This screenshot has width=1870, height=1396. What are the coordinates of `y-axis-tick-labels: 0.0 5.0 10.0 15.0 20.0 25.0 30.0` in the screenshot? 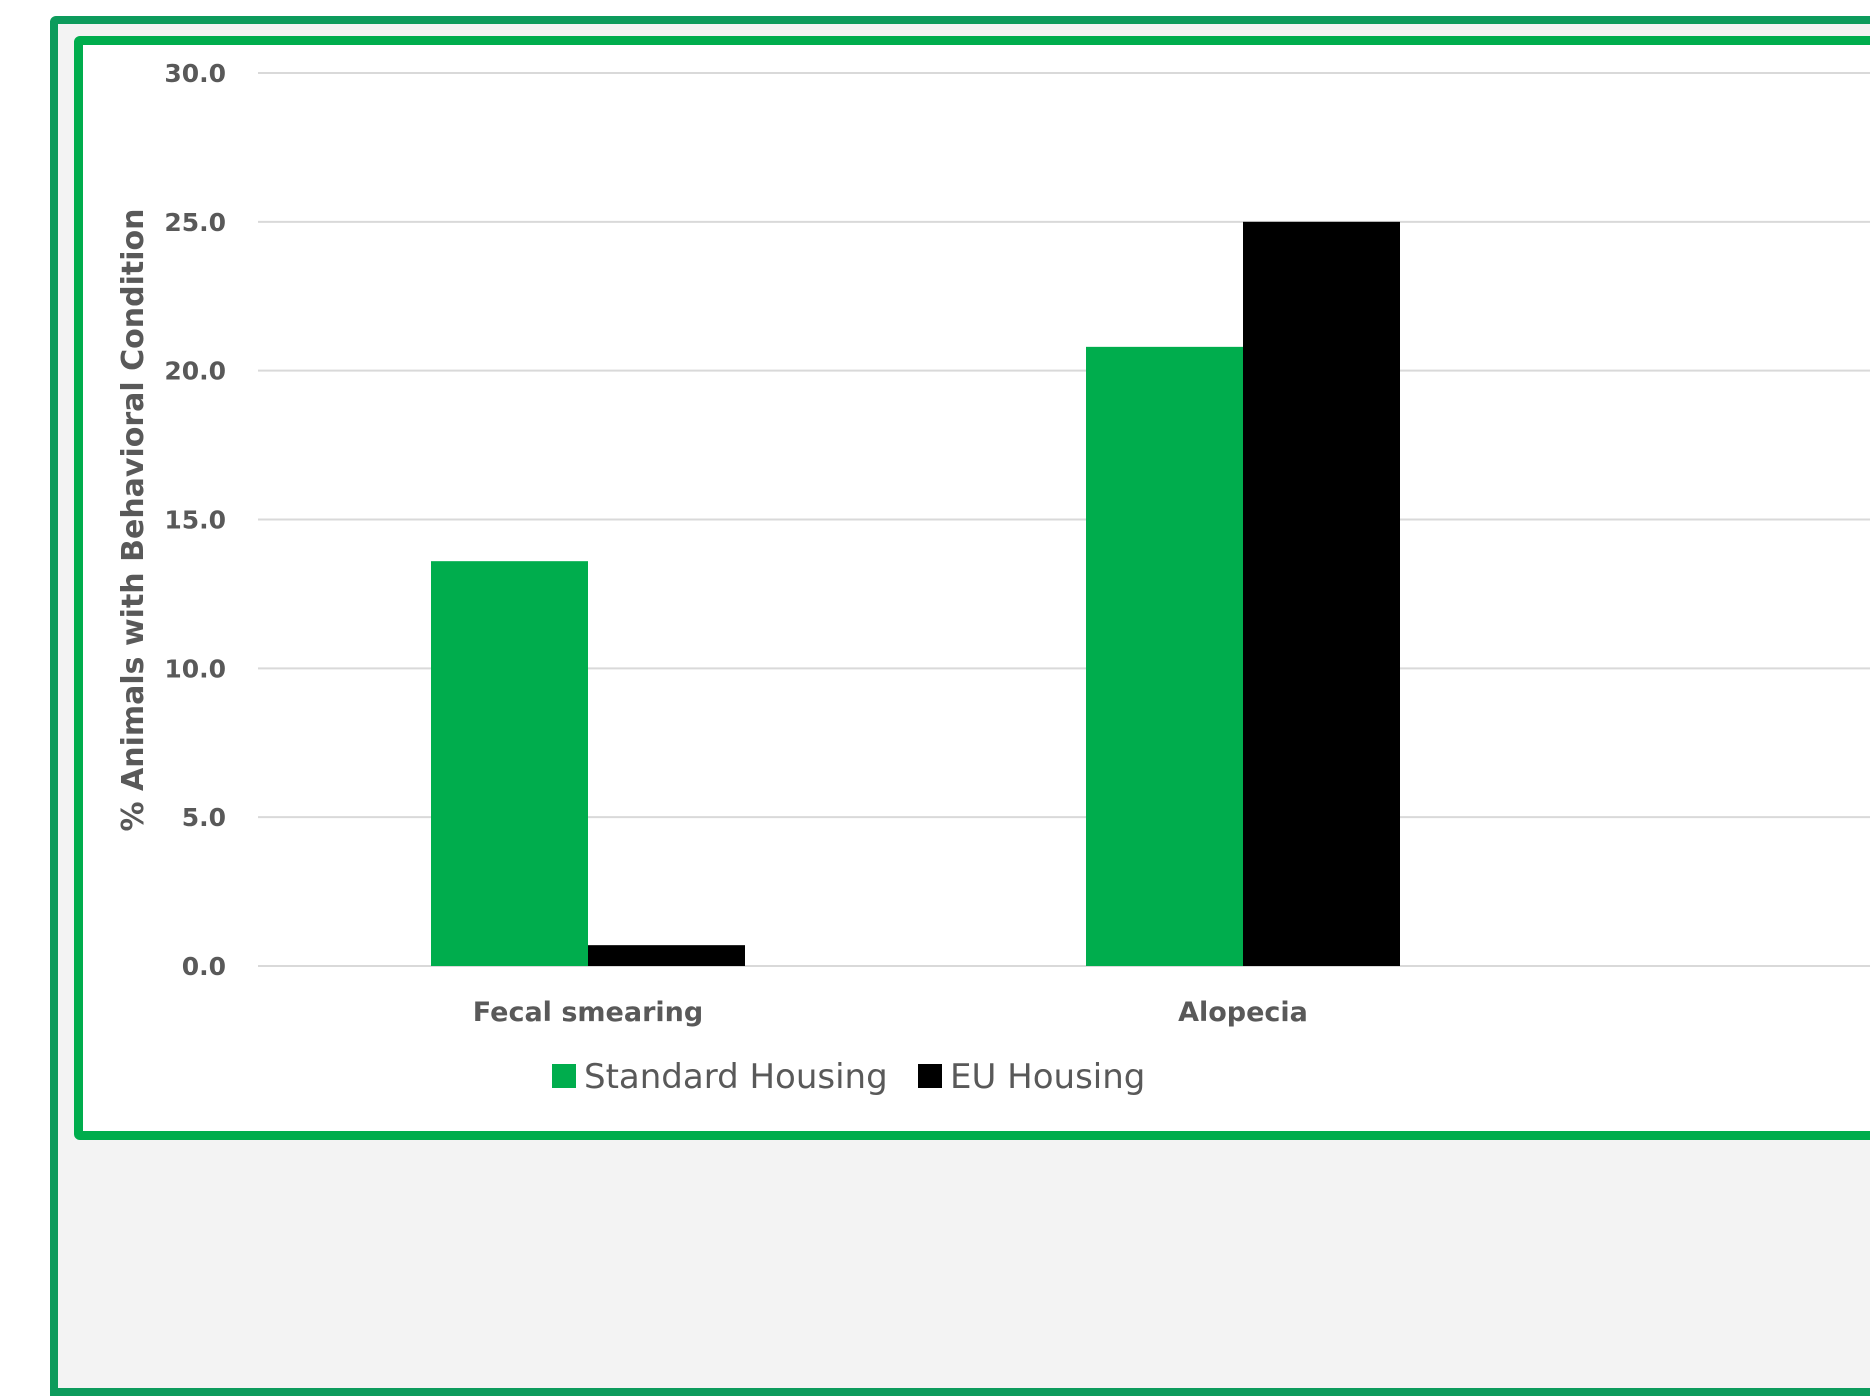 It's located at (195, 520).